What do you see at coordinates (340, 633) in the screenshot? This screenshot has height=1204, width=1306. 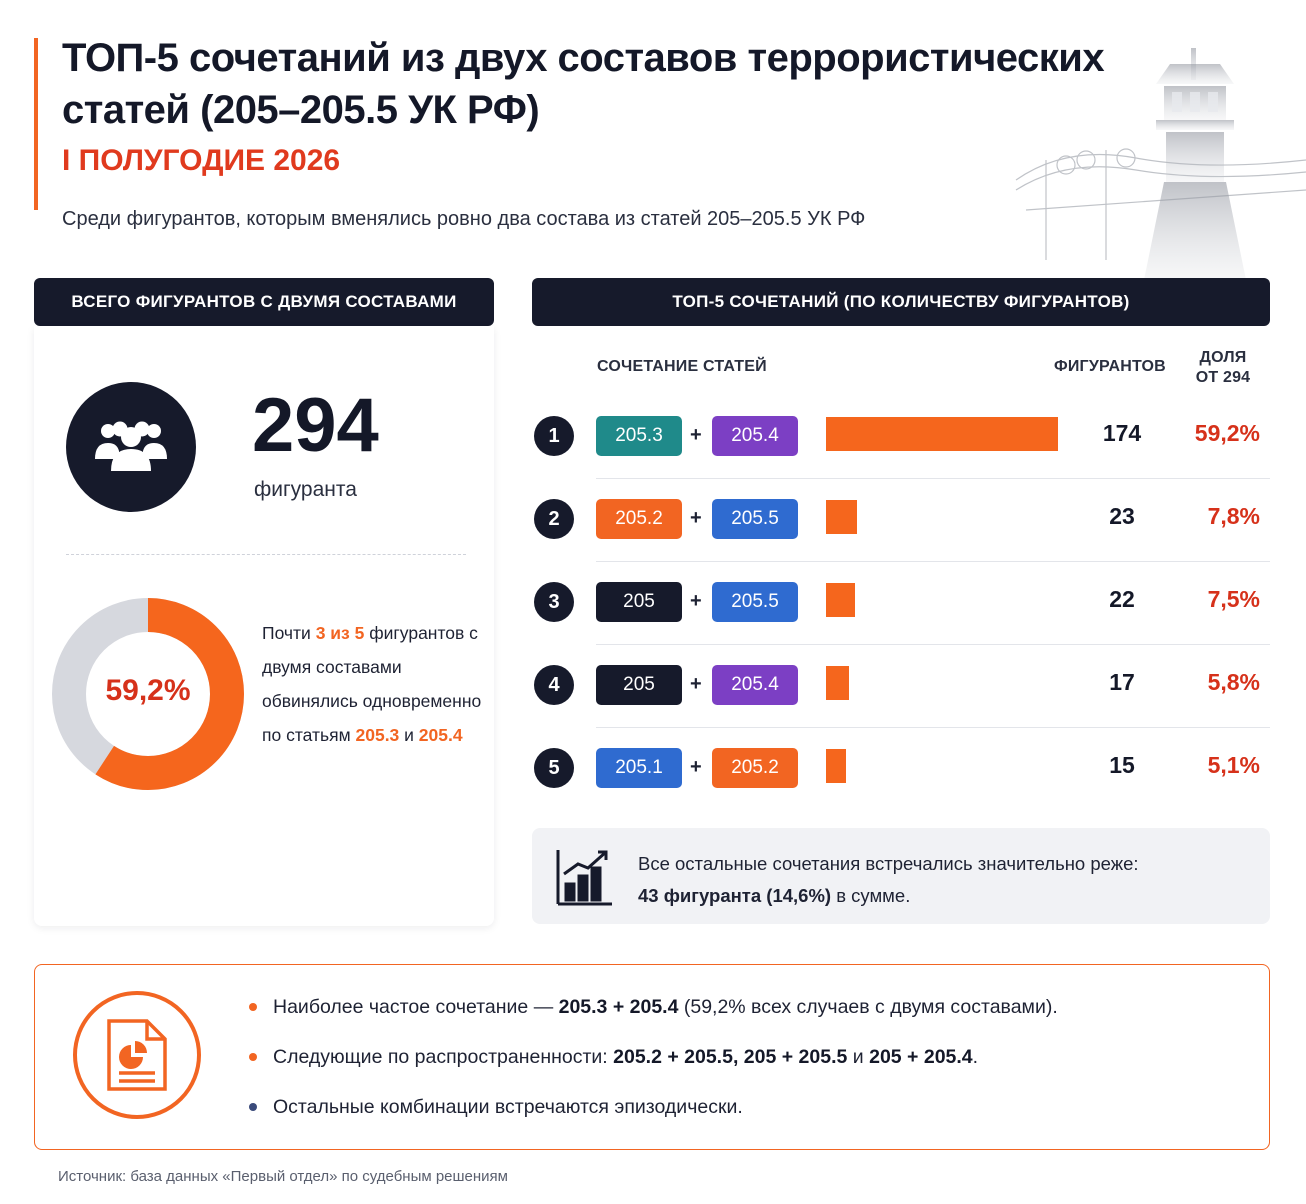 I see `desc-highlight: 3 из 5` at bounding box center [340, 633].